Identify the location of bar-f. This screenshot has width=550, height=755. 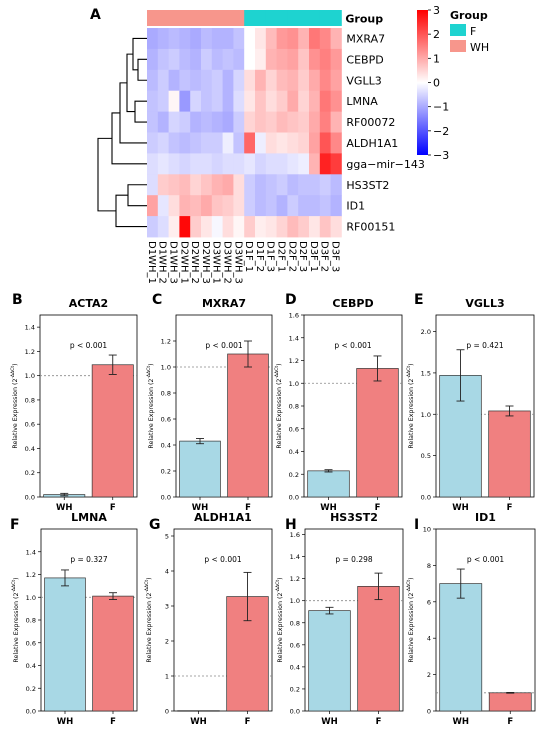
(377, 433).